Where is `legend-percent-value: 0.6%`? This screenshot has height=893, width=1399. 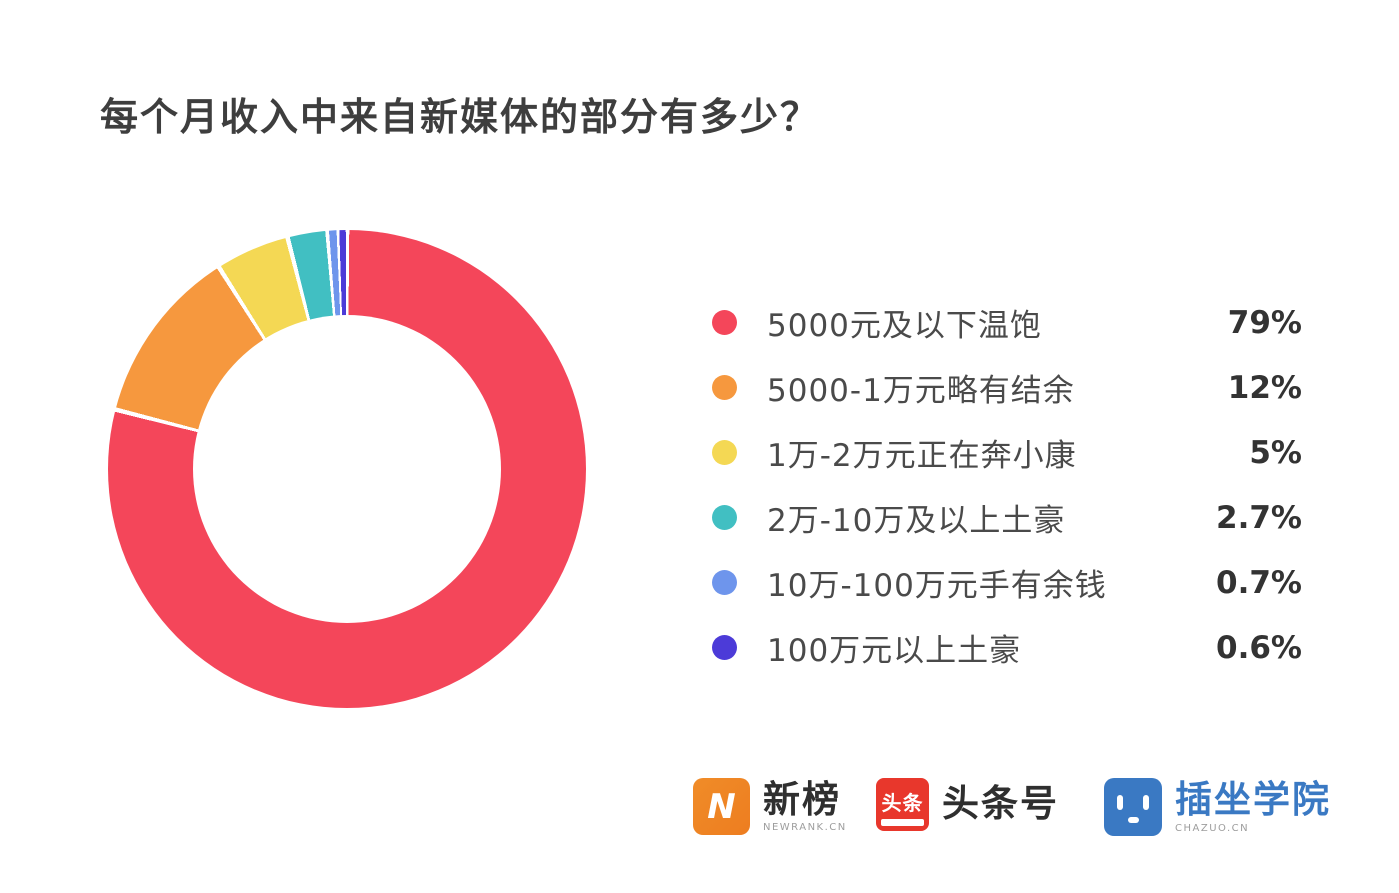 legend-percent-value: 0.6% is located at coordinates (1259, 647).